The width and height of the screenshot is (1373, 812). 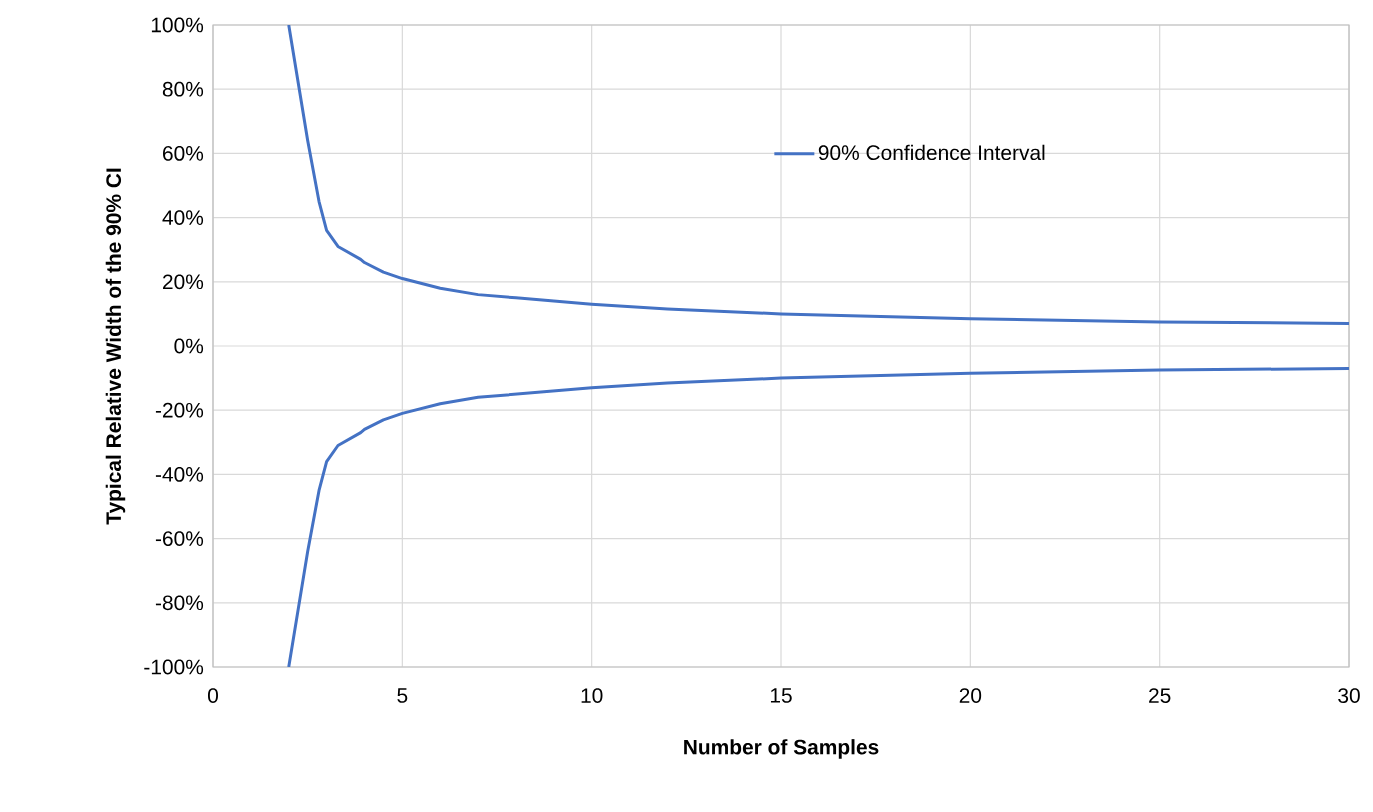 What do you see at coordinates (177, 25) in the screenshot?
I see `y-tick-label: 100%` at bounding box center [177, 25].